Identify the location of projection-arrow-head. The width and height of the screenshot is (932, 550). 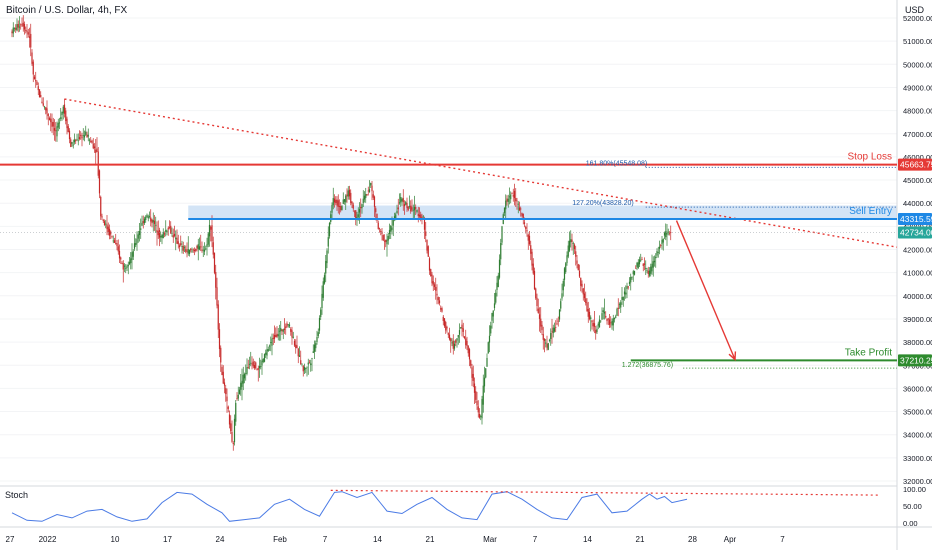
(732, 356).